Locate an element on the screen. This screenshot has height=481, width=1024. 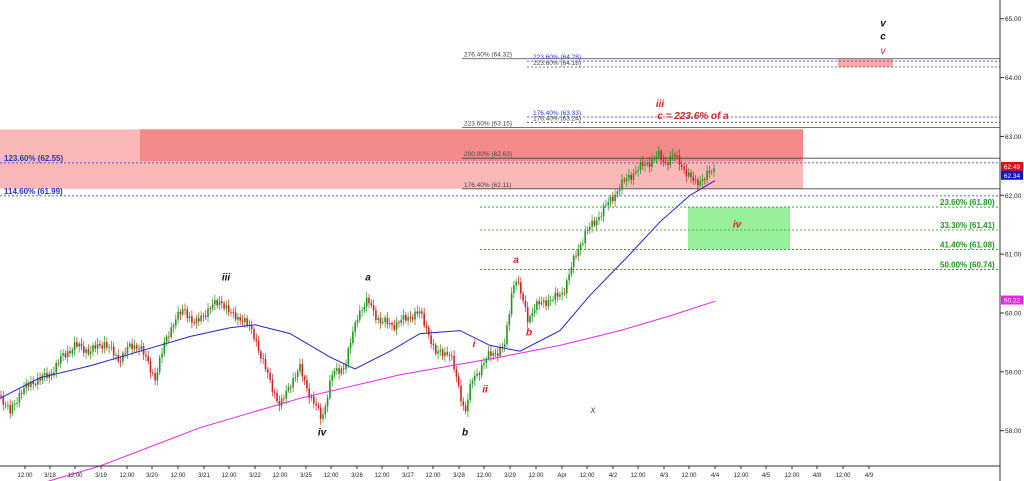
fib-level-label: 200.00% (62.63) is located at coordinates (488, 154).